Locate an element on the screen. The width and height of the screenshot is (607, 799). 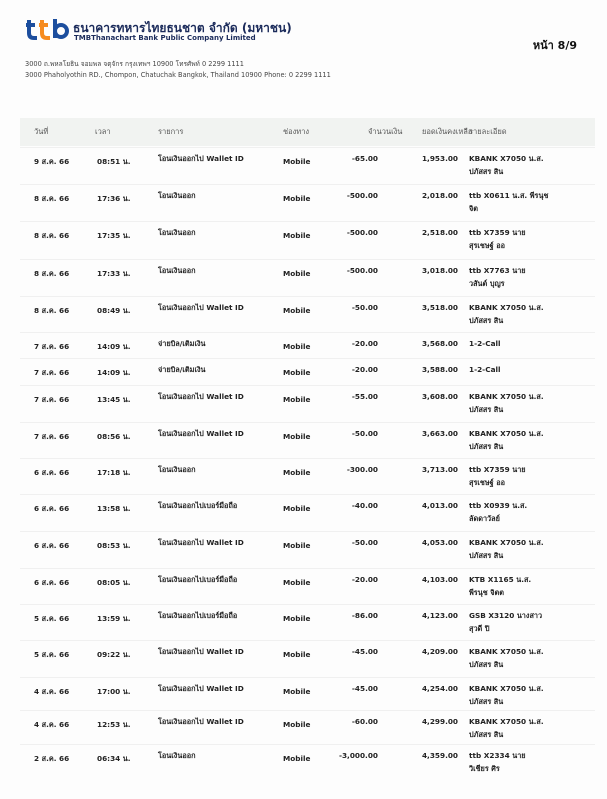
cell-balance: 2,018.00 is located at coordinates (439, 195).